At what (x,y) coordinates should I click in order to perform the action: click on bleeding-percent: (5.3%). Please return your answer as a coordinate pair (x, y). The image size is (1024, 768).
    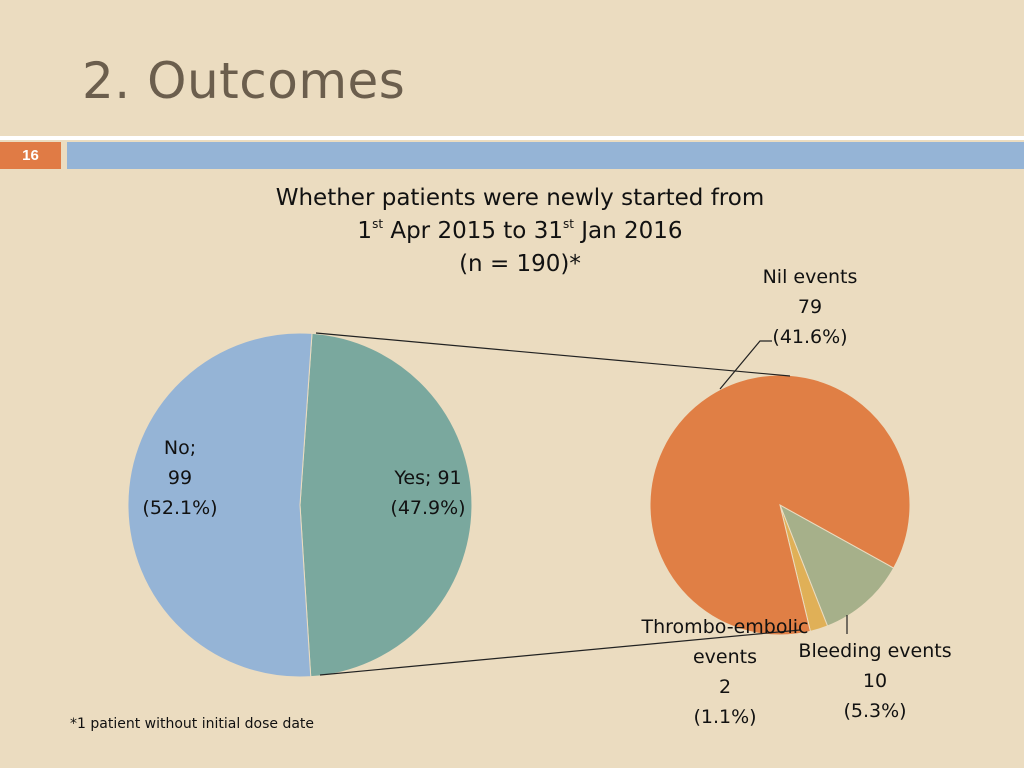
    Looking at the image, I should click on (875, 711).